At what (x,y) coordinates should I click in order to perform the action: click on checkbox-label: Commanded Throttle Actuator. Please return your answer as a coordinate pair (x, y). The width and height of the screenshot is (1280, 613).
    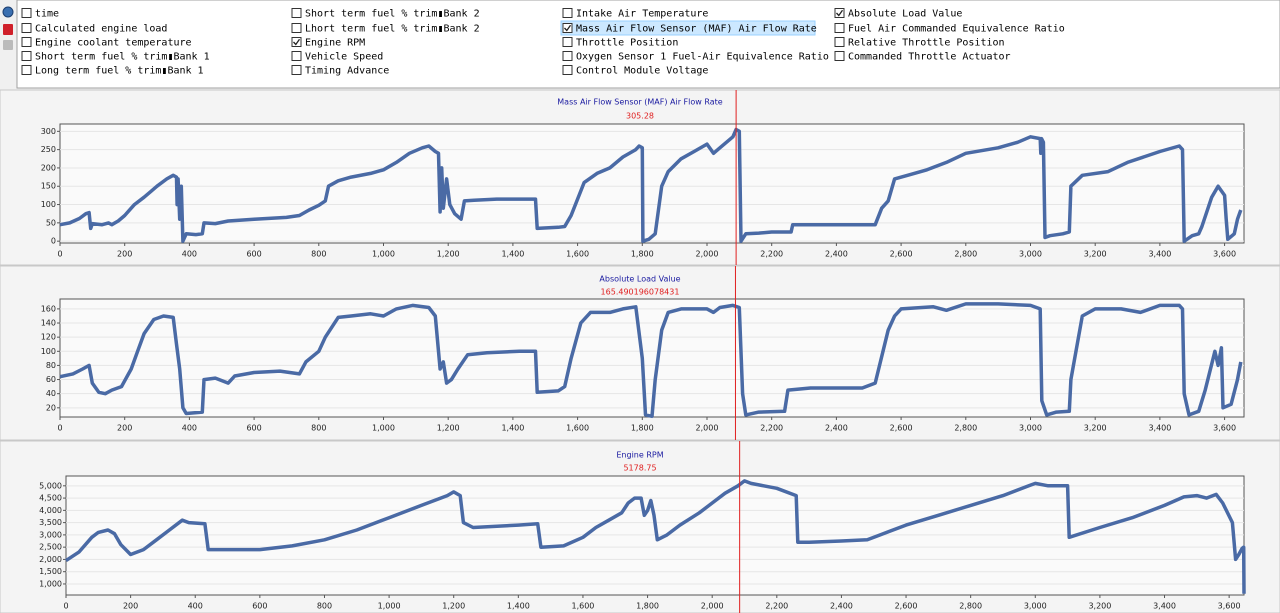
    Looking at the image, I should click on (929, 57).